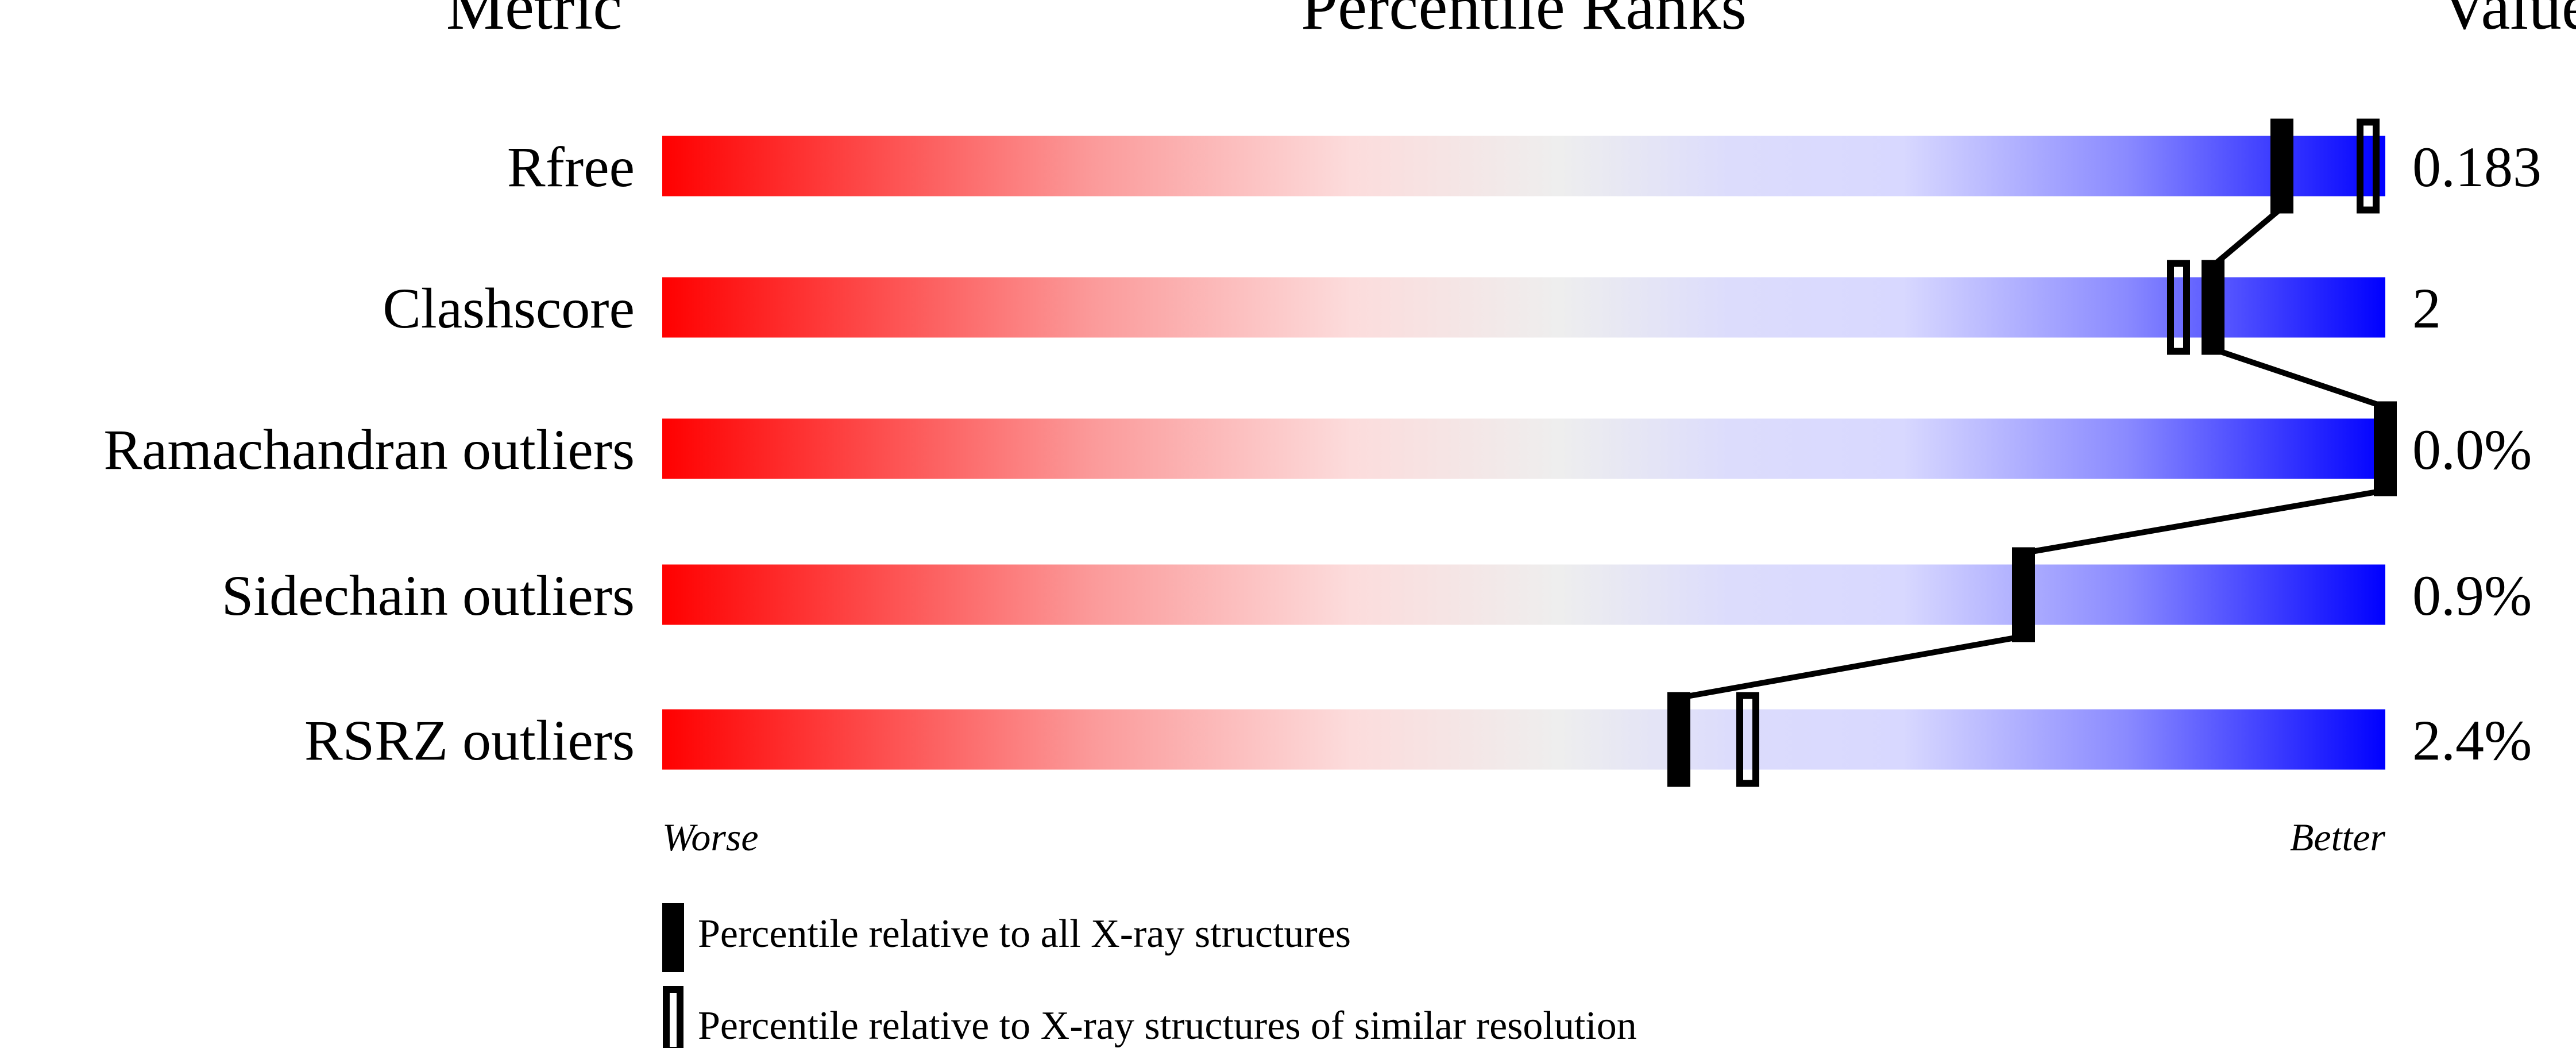  I want to click on metric-label: Sidechain outliers, so click(428, 595).